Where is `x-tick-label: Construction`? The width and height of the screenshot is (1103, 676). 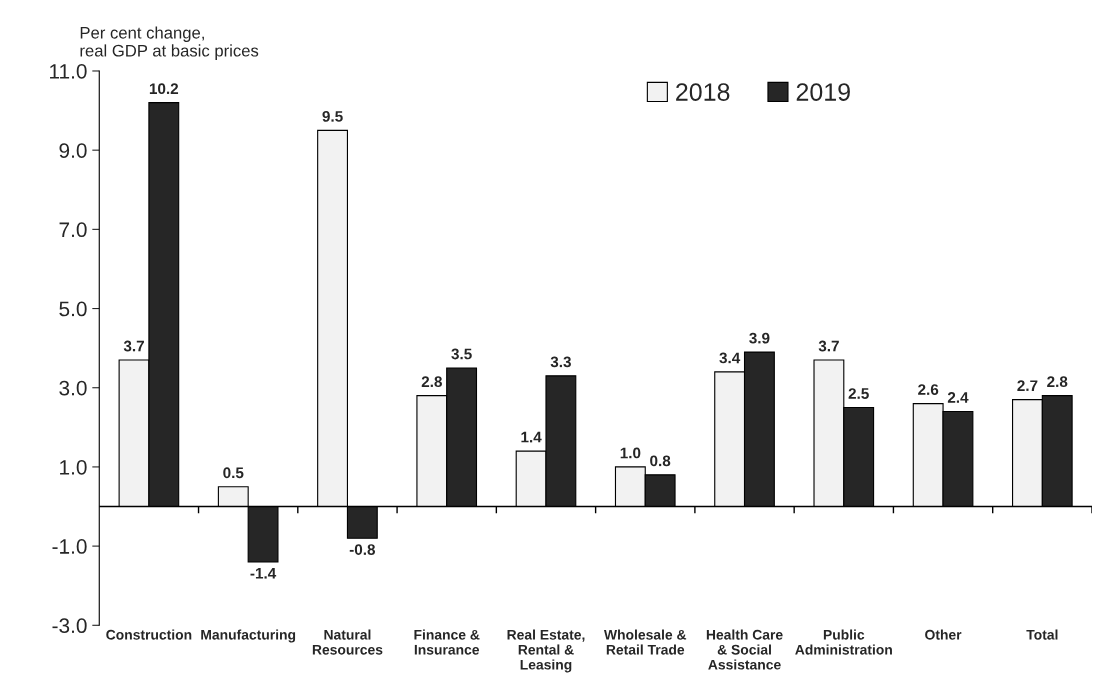
x-tick-label: Construction is located at coordinates (149, 634).